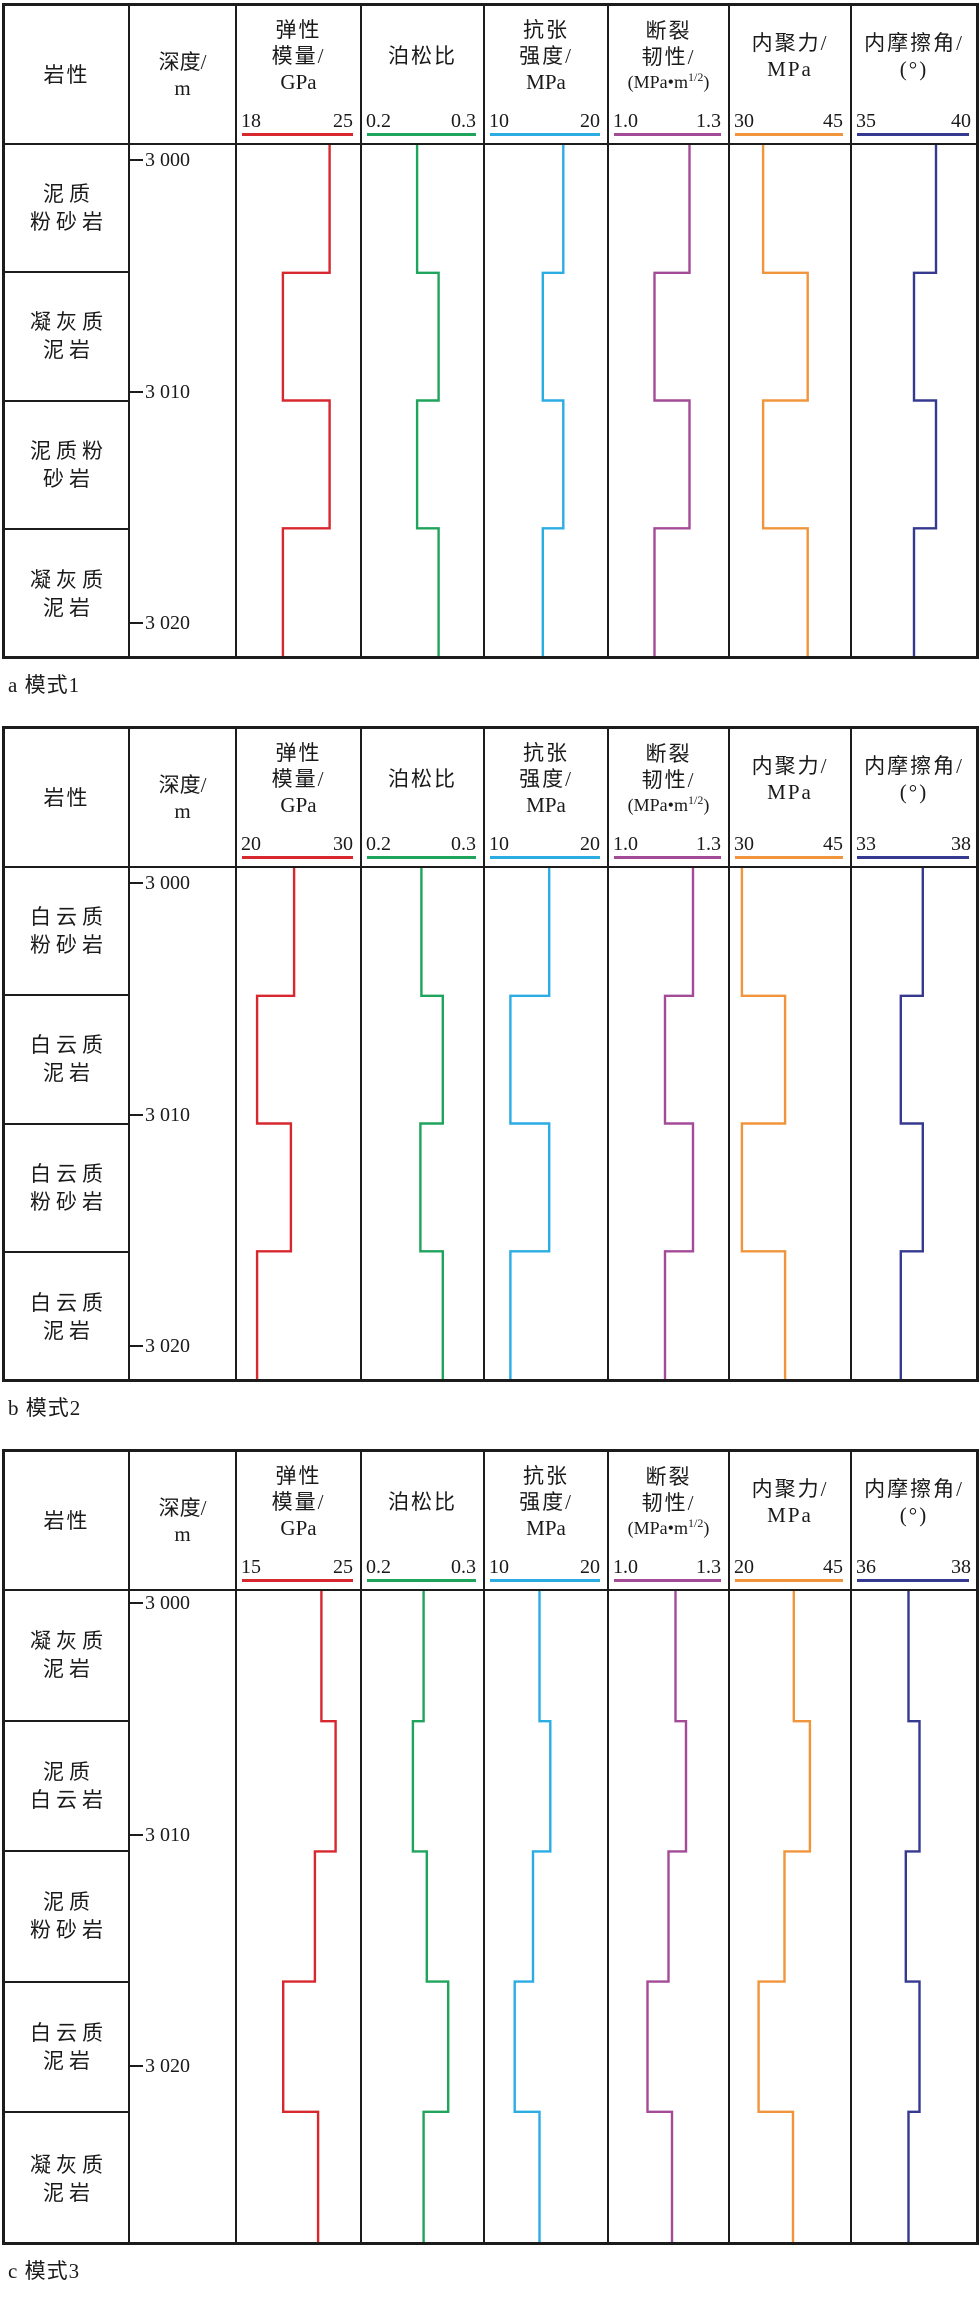  Describe the element at coordinates (167, 1346) in the screenshot. I see `depth-value-label: 3 020` at that location.